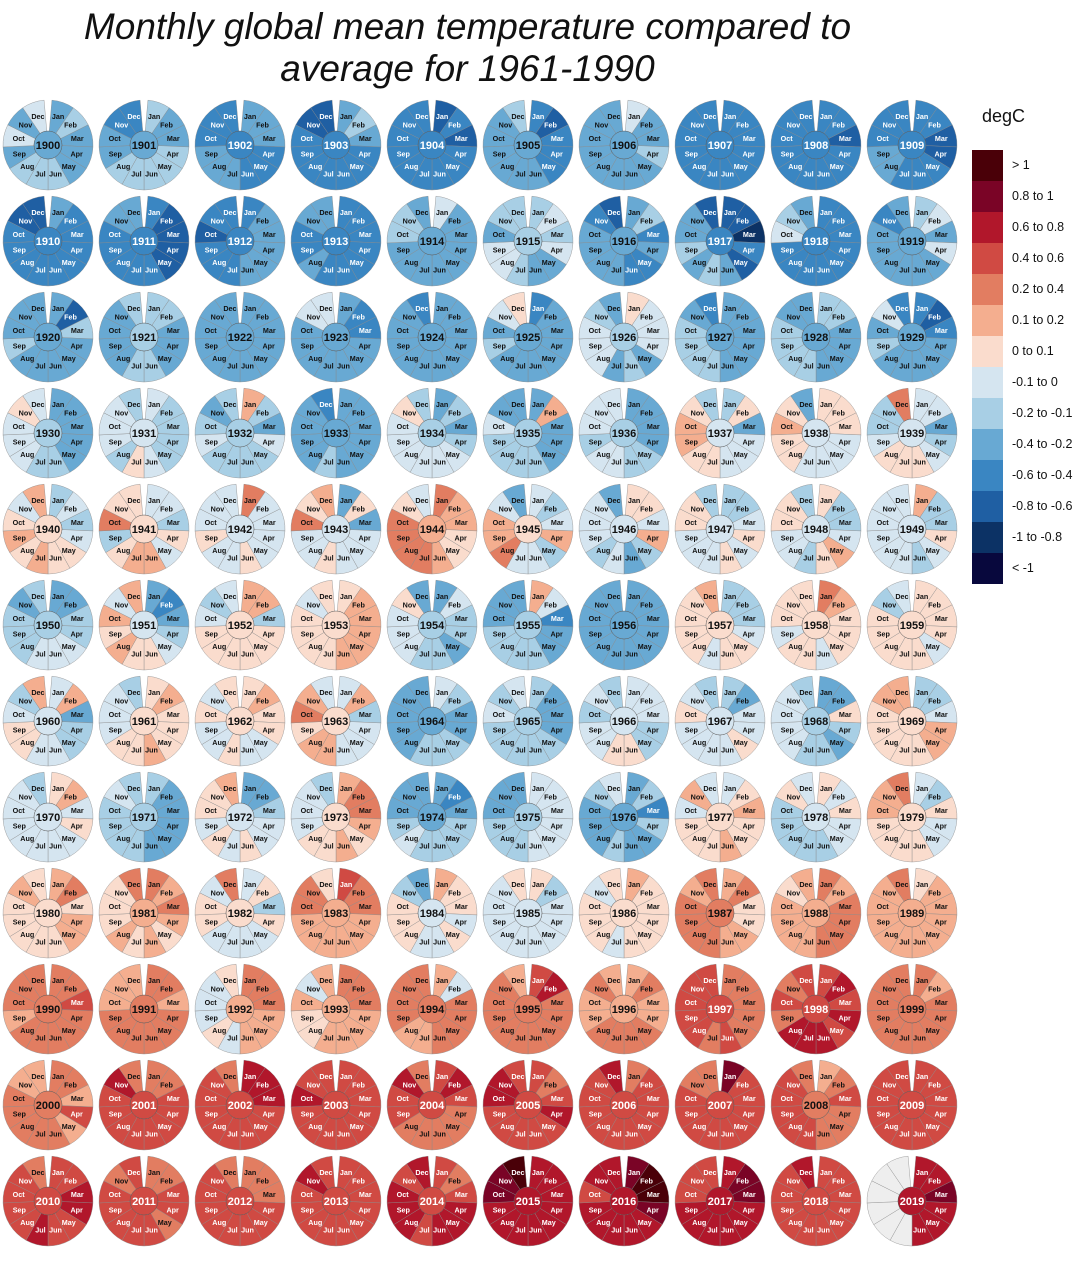 The width and height of the screenshot is (1087, 1280). I want to click on legend-swatch, so click(987, 413).